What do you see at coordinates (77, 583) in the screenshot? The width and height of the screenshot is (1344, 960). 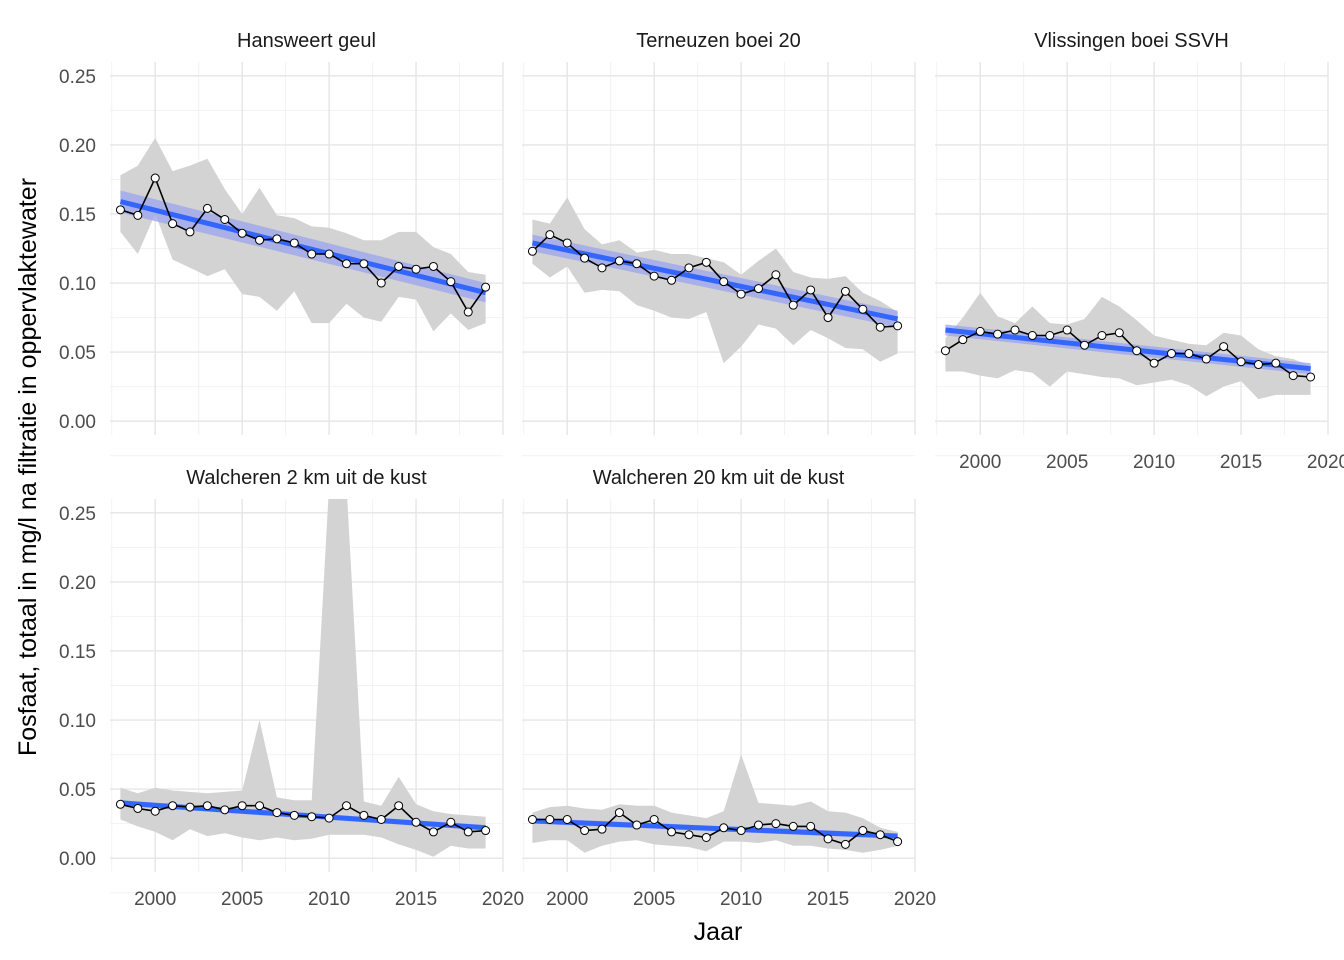 I see `y-tick-label: 0.20` at bounding box center [77, 583].